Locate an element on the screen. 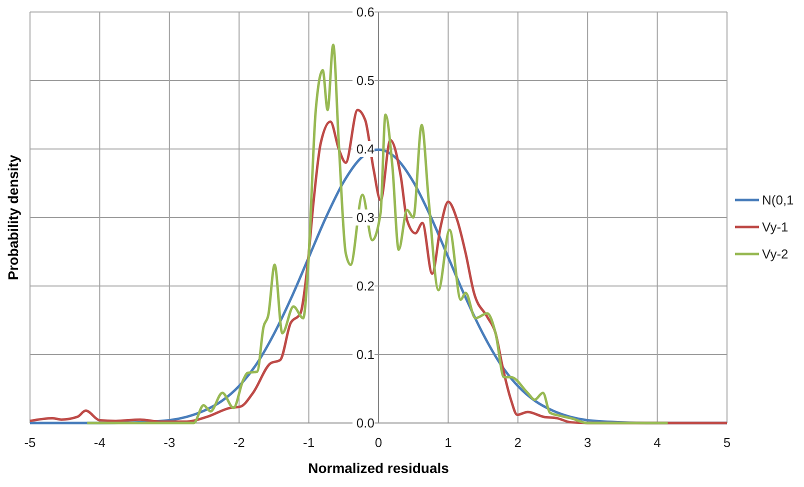  legend-label: Vy-2 is located at coordinates (775, 254).